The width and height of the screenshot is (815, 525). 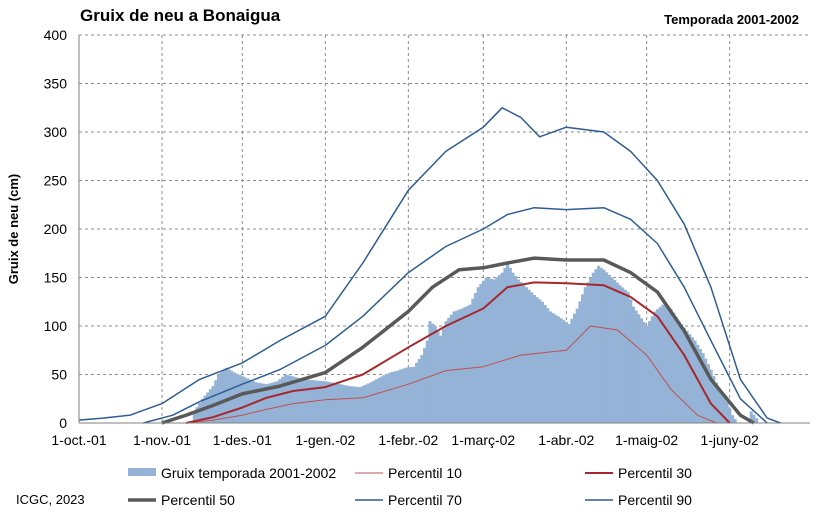 What do you see at coordinates (408, 440) in the screenshot?
I see `x-tick-label: 1-febr.-02` at bounding box center [408, 440].